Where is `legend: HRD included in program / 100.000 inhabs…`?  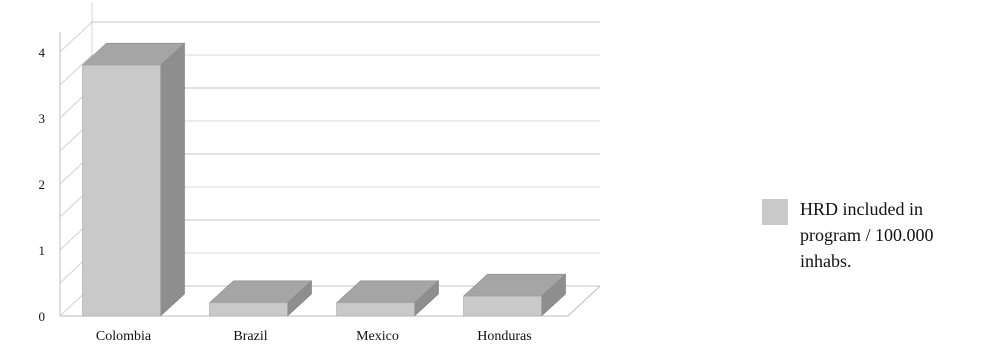
legend: HRD included in program / 100.000 inhabs… is located at coordinates (881, 235).